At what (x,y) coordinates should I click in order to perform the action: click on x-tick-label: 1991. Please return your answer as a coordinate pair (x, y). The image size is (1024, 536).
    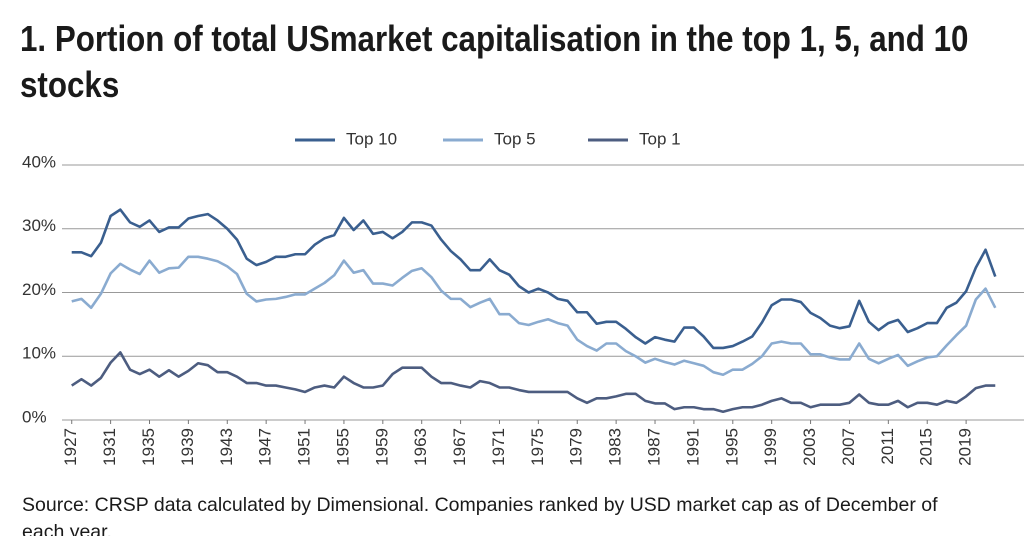
    Looking at the image, I should click on (692, 447).